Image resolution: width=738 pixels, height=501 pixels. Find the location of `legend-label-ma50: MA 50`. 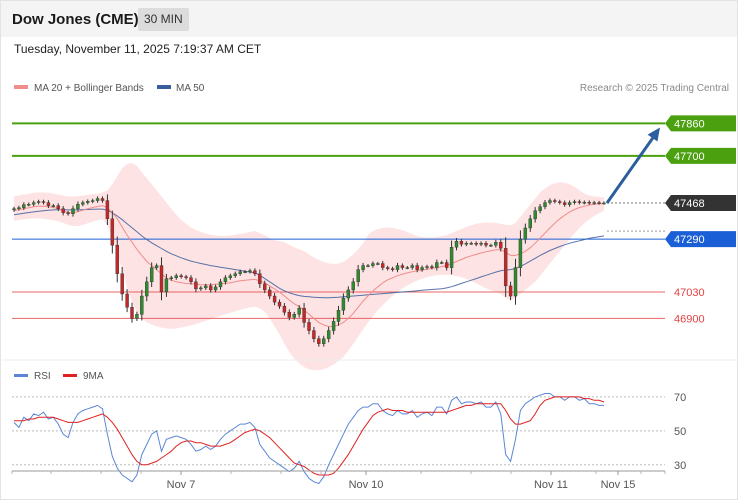

legend-label-ma50: MA 50 is located at coordinates (190, 88).